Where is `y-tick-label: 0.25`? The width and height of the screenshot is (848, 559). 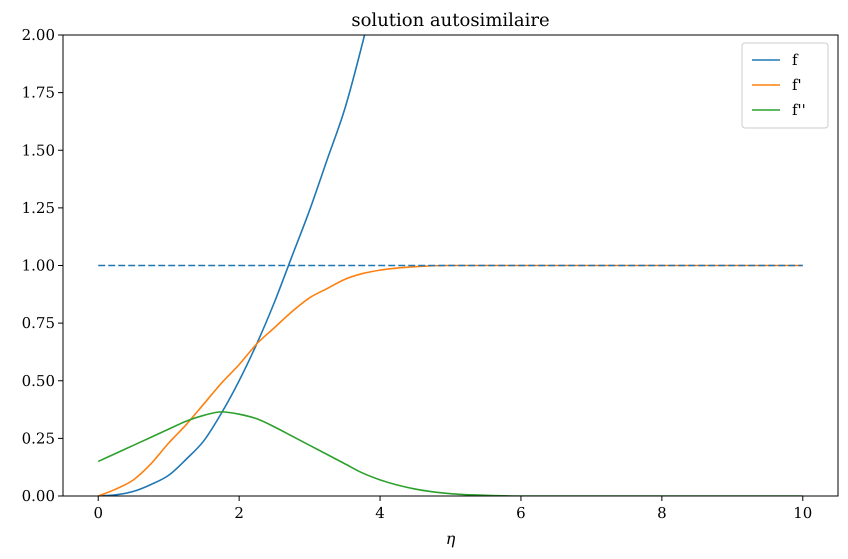
y-tick-label: 0.25 is located at coordinates (38, 438).